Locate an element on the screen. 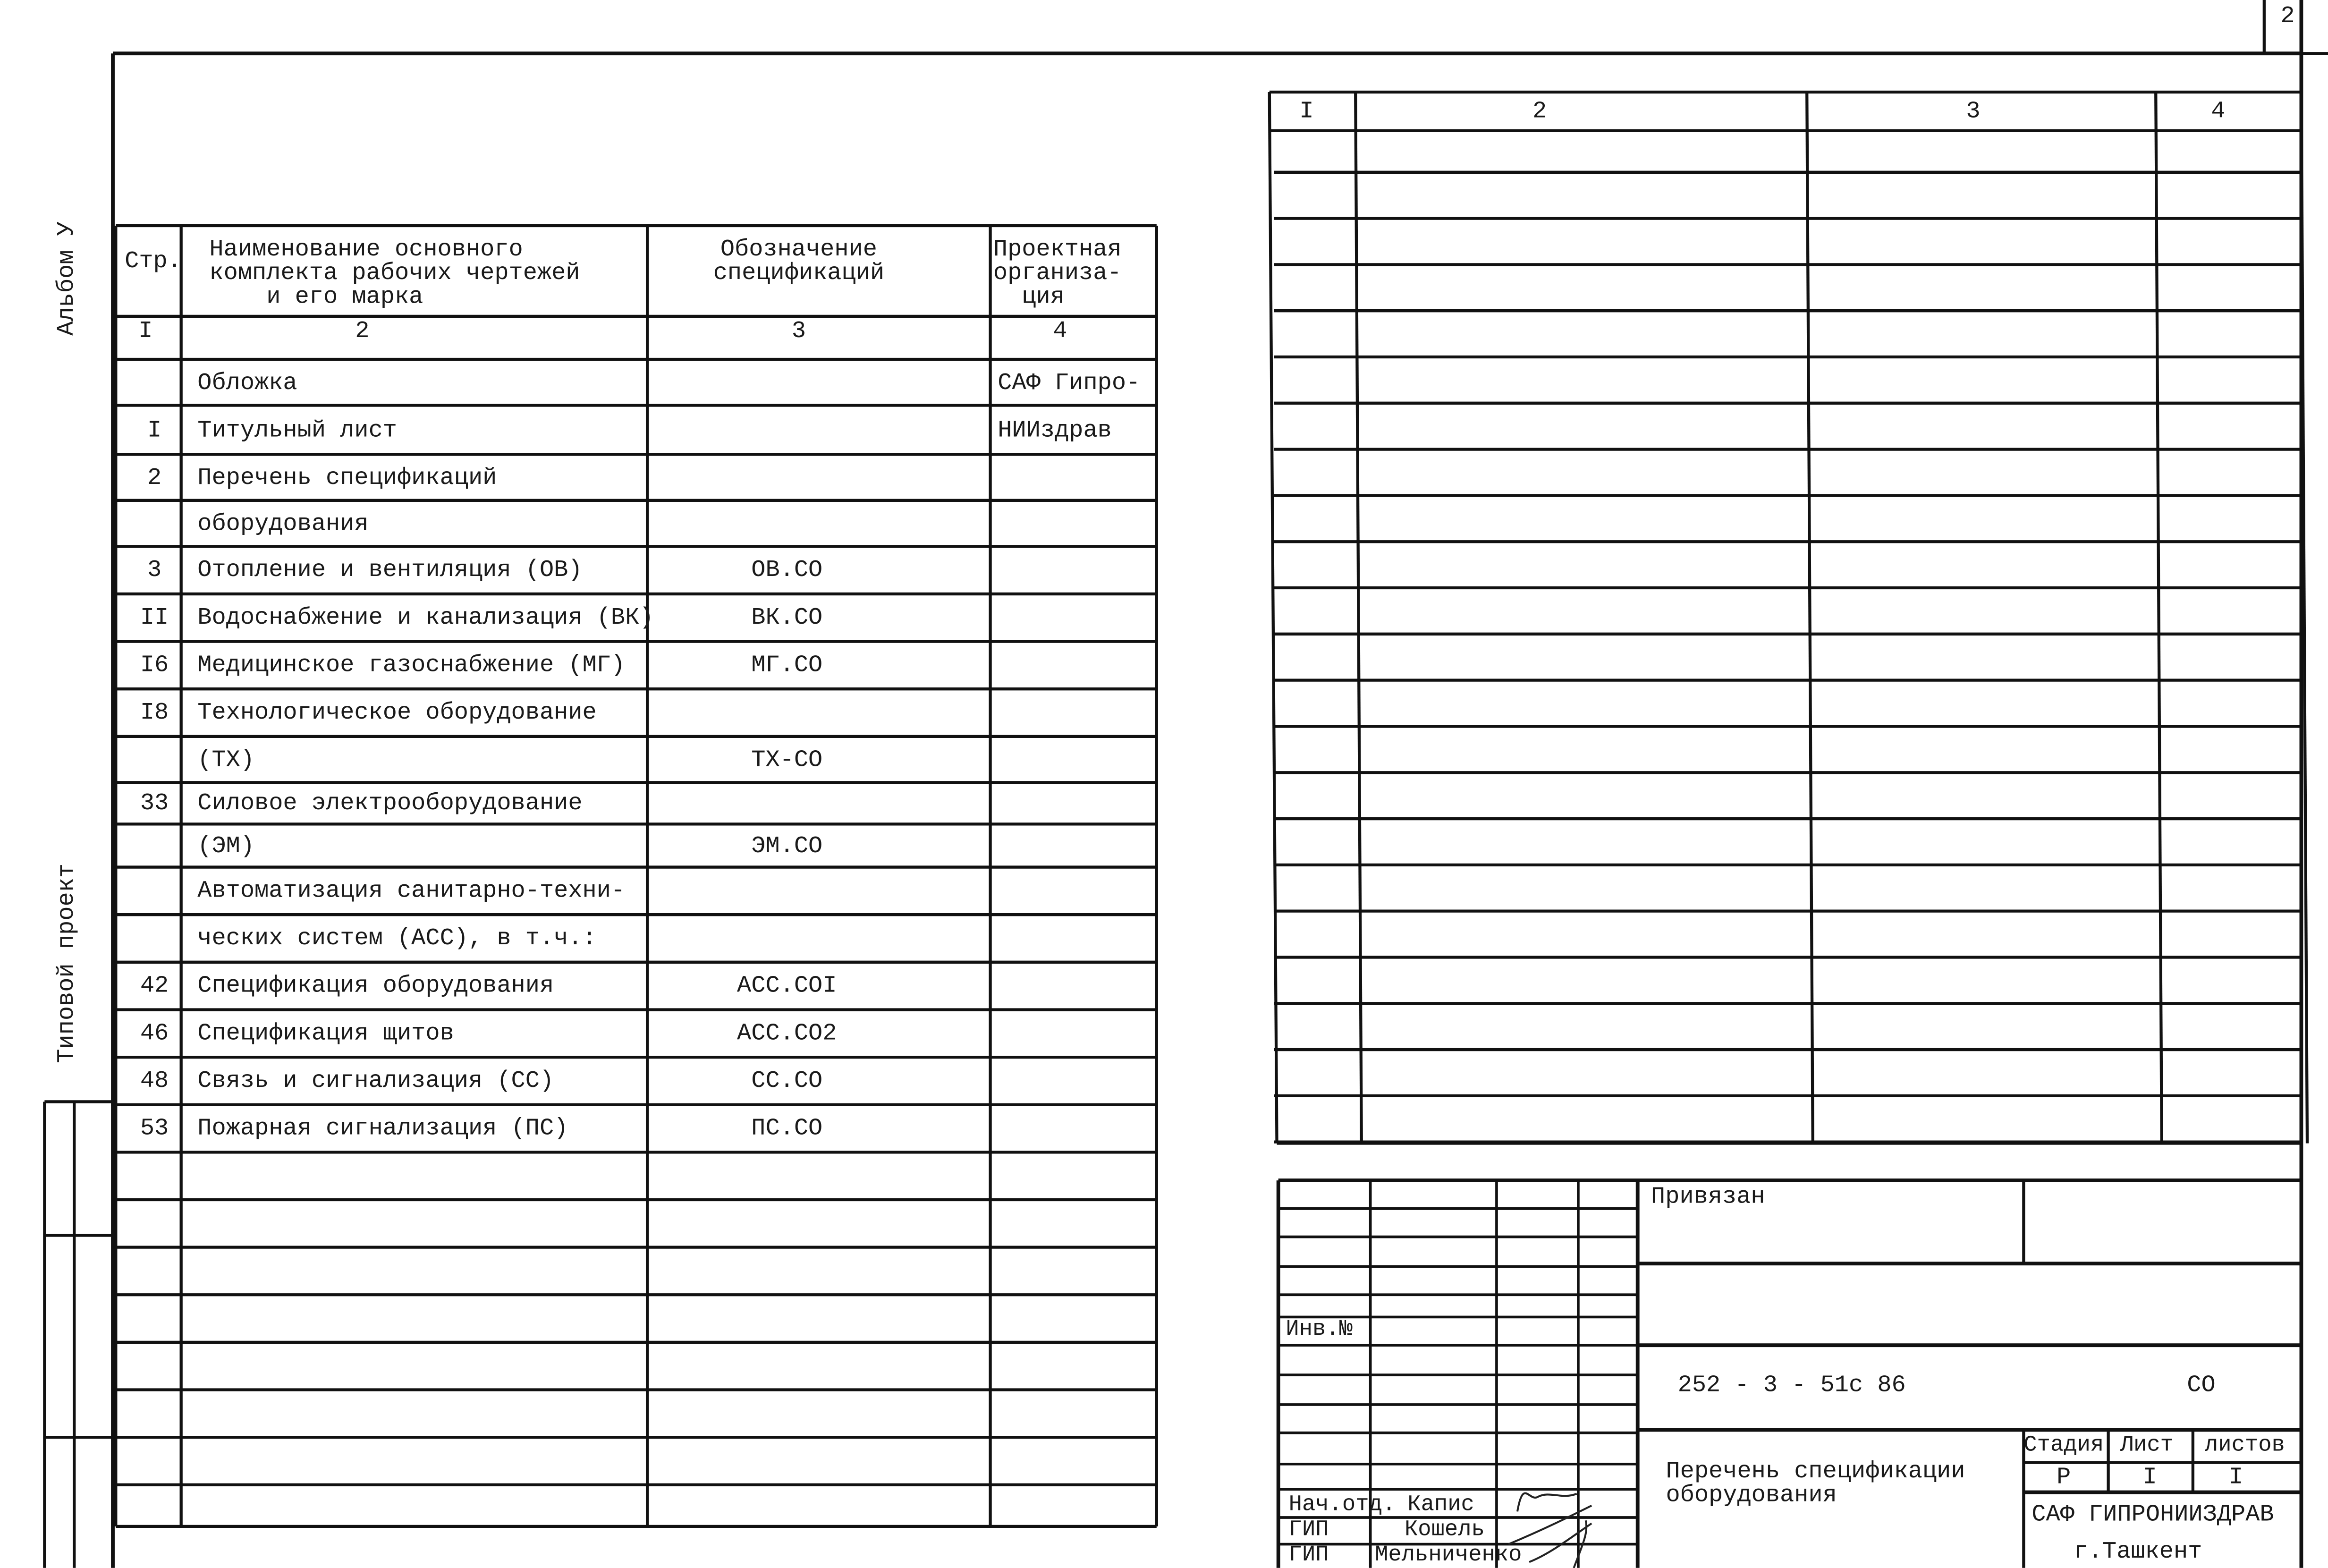 Image resolution: width=2328 pixels, height=1568 pixels. sheets-value: I is located at coordinates (2236, 1477).